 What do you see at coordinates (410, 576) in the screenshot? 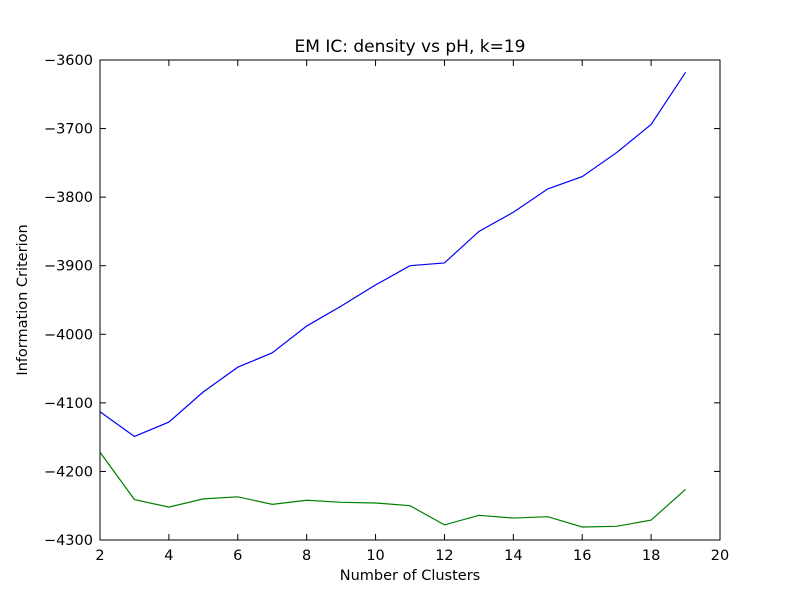
I see `x-axis-label: Number of Clusters` at bounding box center [410, 576].